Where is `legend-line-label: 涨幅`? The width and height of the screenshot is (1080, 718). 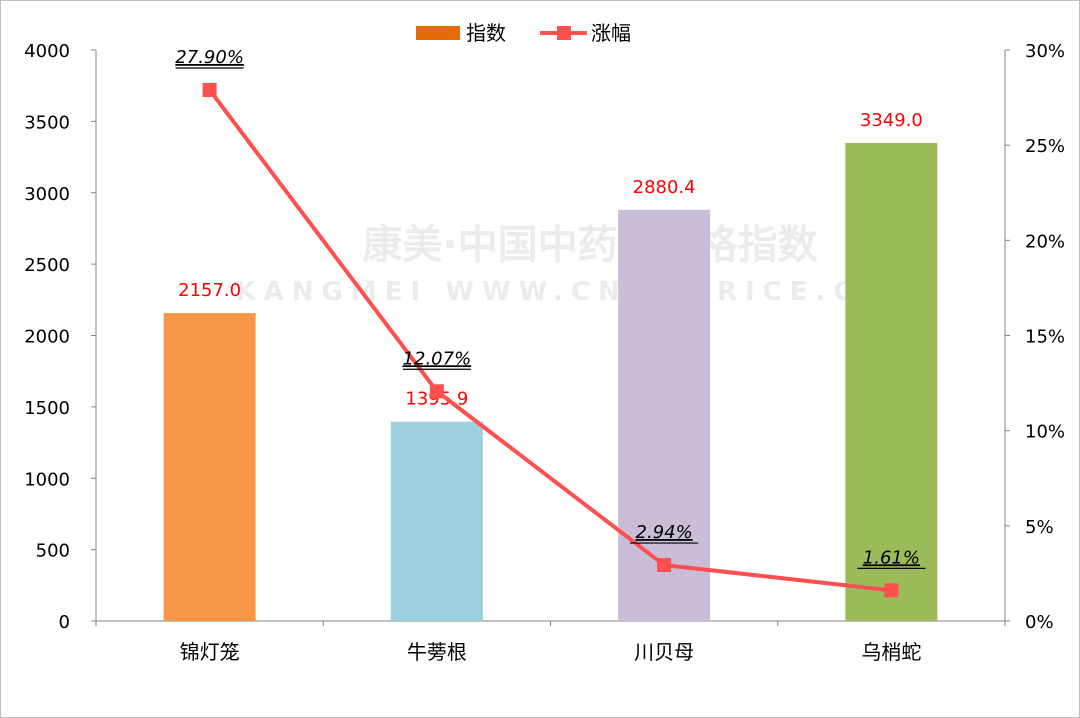 legend-line-label: 涨幅 is located at coordinates (611, 33).